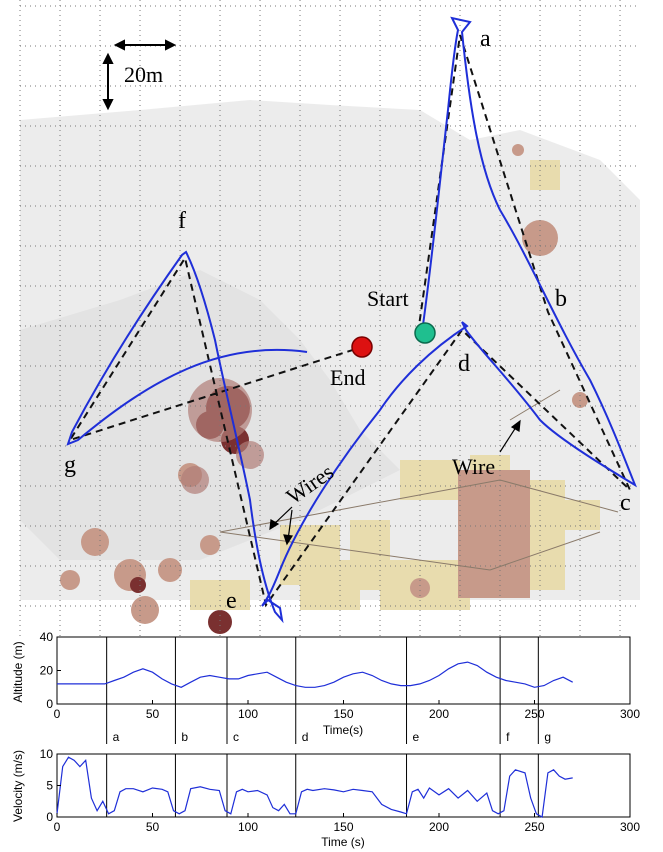 The image size is (663, 852). Describe the element at coordinates (347, 377) in the screenshot. I see `end-label: End` at that location.